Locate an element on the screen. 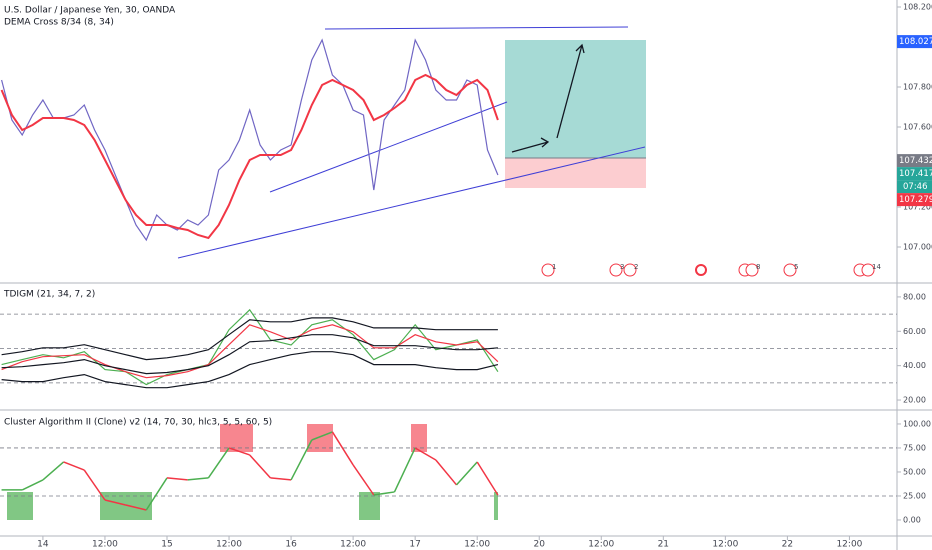  y-tick-label: 80.00 is located at coordinates (914, 296).